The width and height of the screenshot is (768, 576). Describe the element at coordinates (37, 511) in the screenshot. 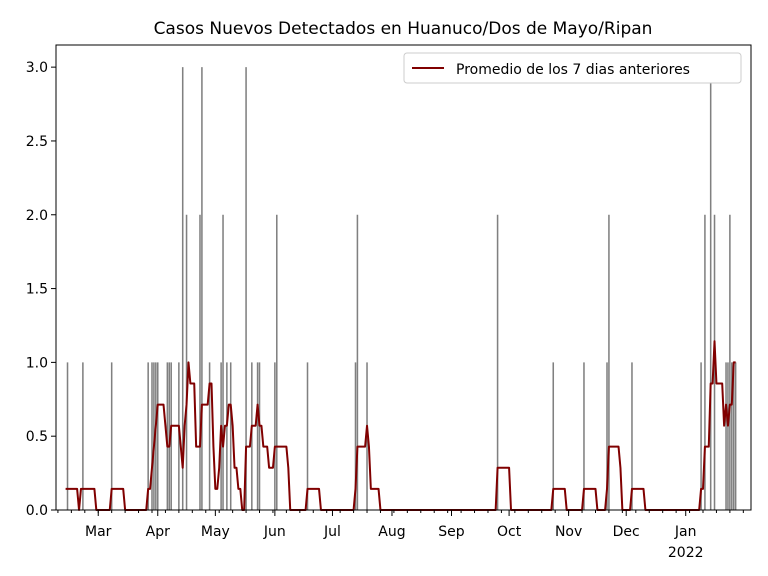

I see `y-tick-label: 0.0` at that location.